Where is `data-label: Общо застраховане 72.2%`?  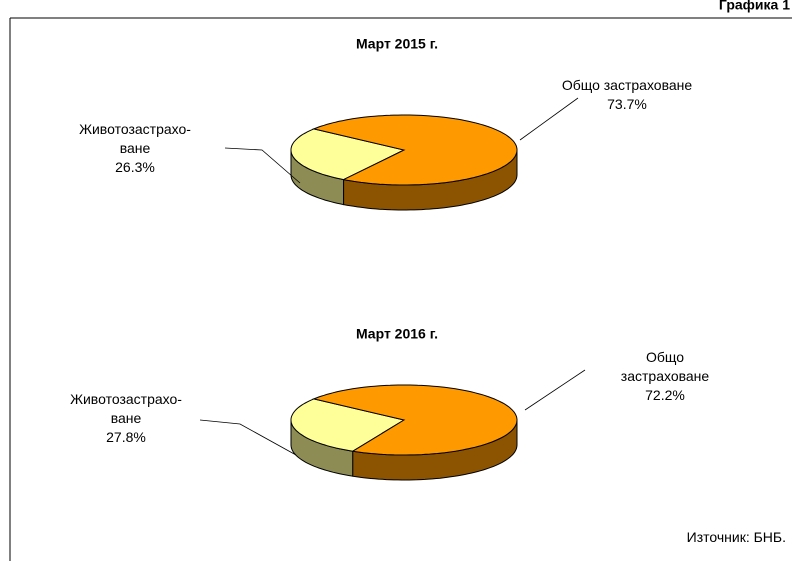 data-label: Общо застраховане 72.2% is located at coordinates (665, 376).